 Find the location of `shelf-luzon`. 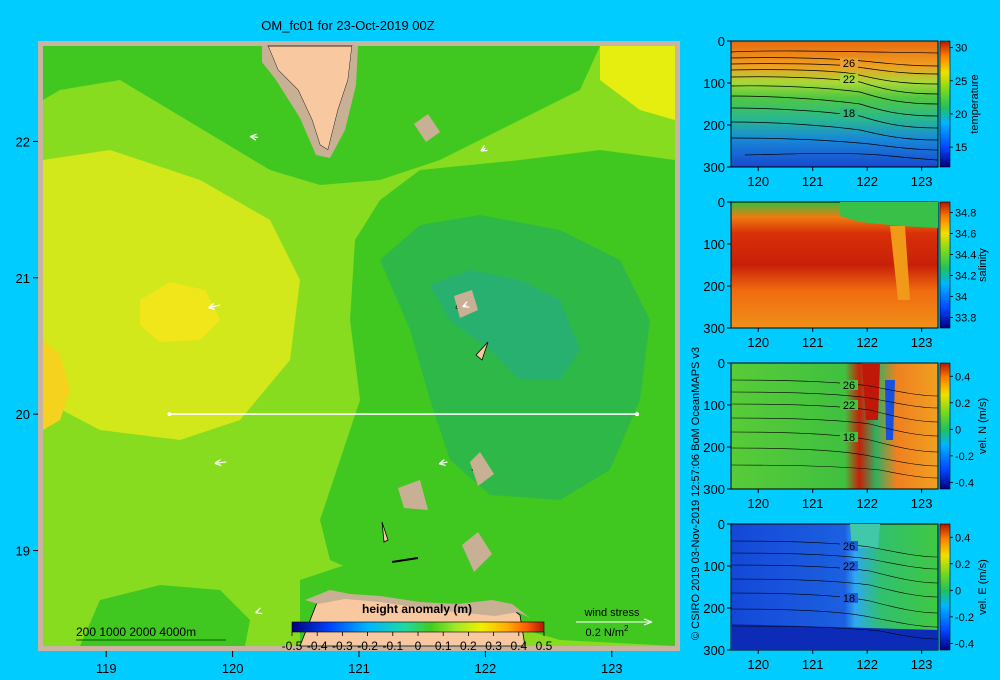

shelf-luzon is located at coordinates (417, 604).